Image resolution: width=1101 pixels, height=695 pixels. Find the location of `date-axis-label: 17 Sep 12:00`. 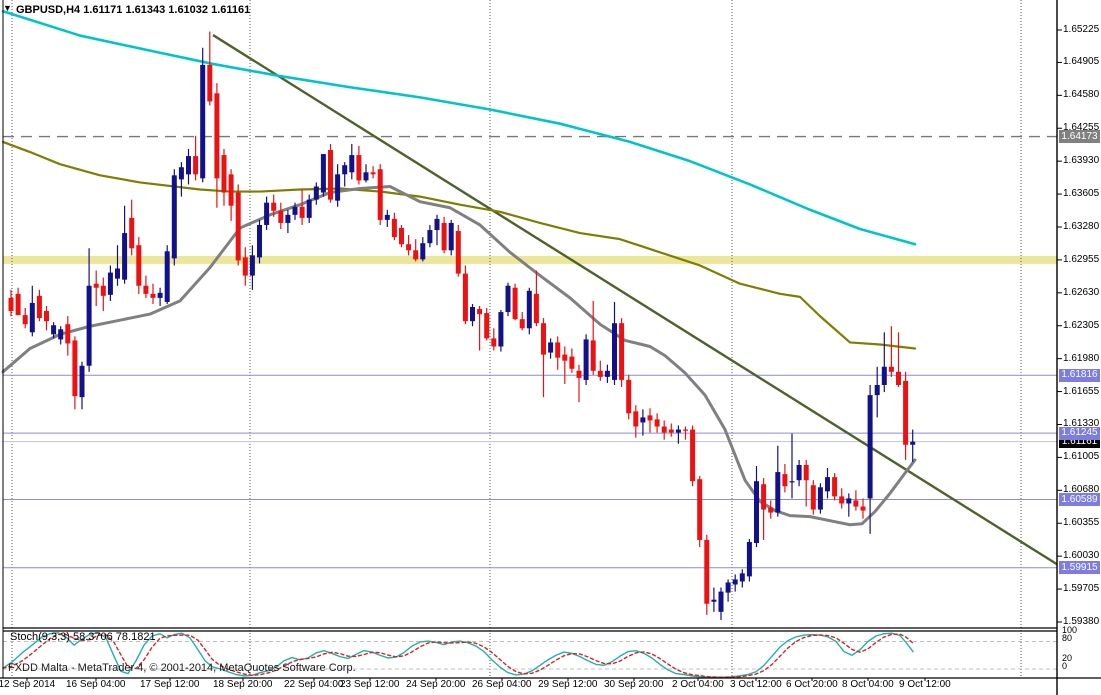

date-axis-label: 17 Sep 12:00 is located at coordinates (170, 684).